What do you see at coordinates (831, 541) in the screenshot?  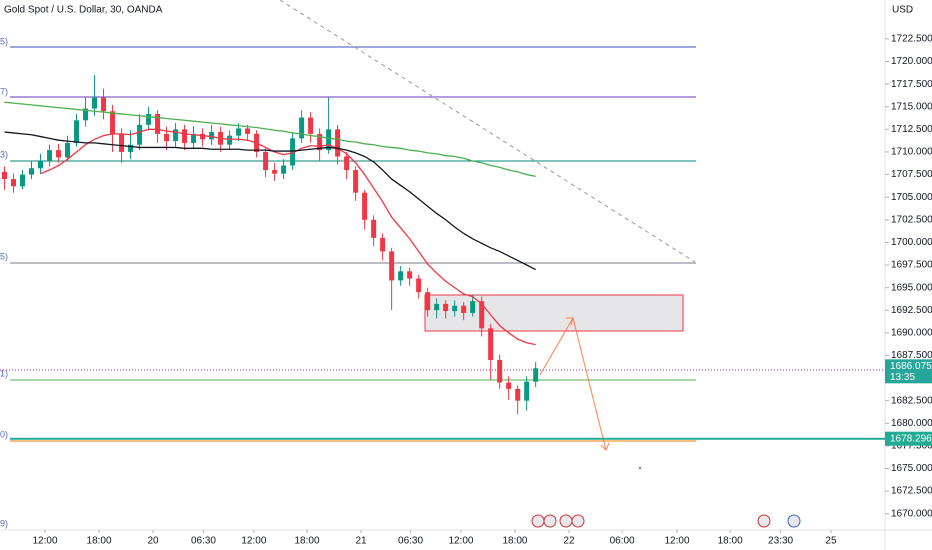 I see `x-tick-label: 25` at bounding box center [831, 541].